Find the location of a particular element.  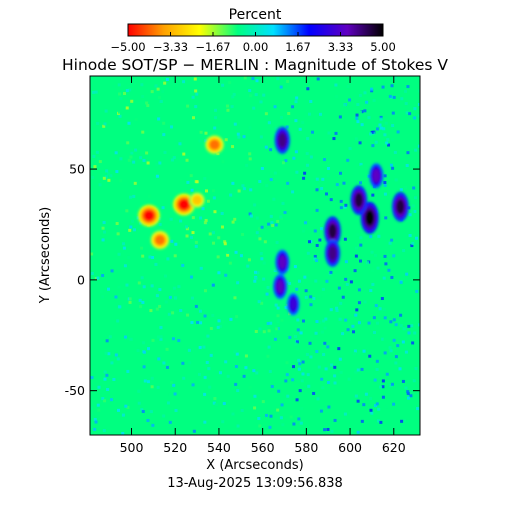

colorbar-tick-label: 1.67 is located at coordinates (298, 47).